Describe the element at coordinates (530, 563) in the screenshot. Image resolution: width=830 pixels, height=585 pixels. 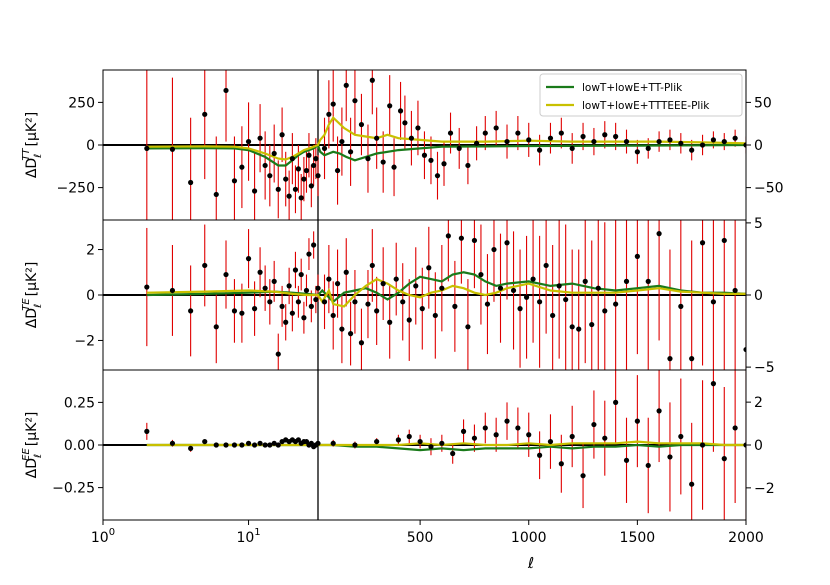
I see `x-axis-label: ℓ` at that location.